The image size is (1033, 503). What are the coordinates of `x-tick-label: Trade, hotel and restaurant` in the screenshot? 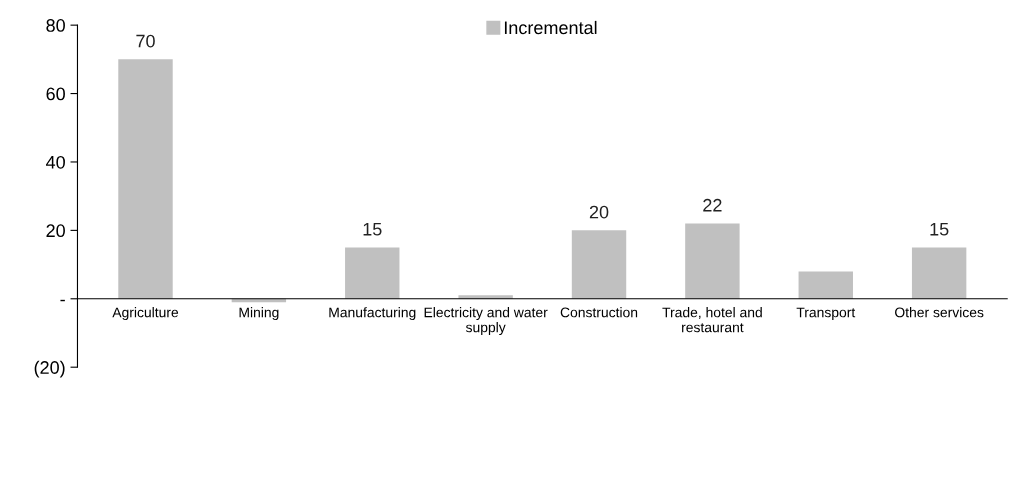 It's located at (712, 320).